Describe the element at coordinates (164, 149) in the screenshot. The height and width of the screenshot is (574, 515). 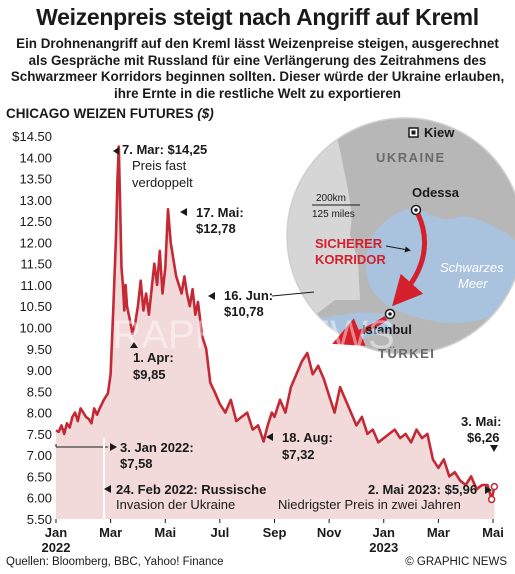
I see `annotation-mar7-line1: 7. Mar: $14,25` at that location.